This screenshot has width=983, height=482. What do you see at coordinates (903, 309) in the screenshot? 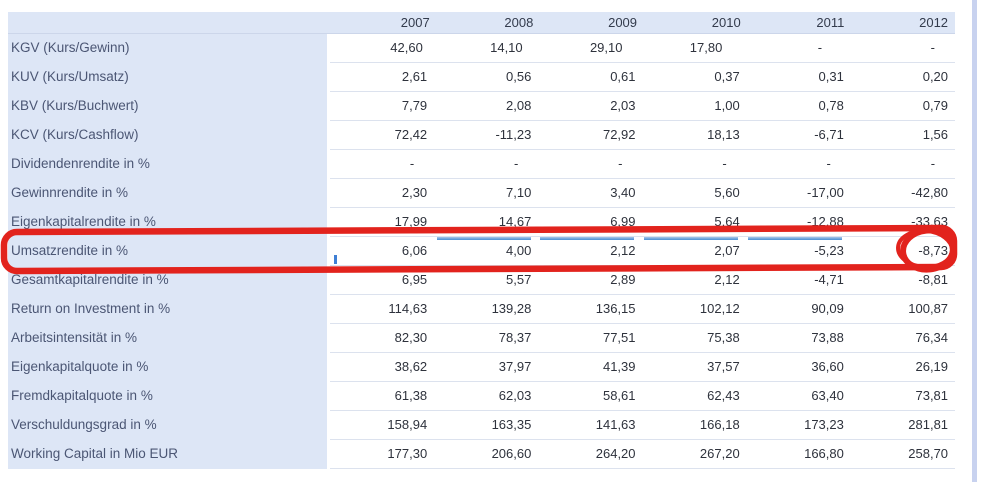
I see `value-cell: 100,87` at bounding box center [903, 309].